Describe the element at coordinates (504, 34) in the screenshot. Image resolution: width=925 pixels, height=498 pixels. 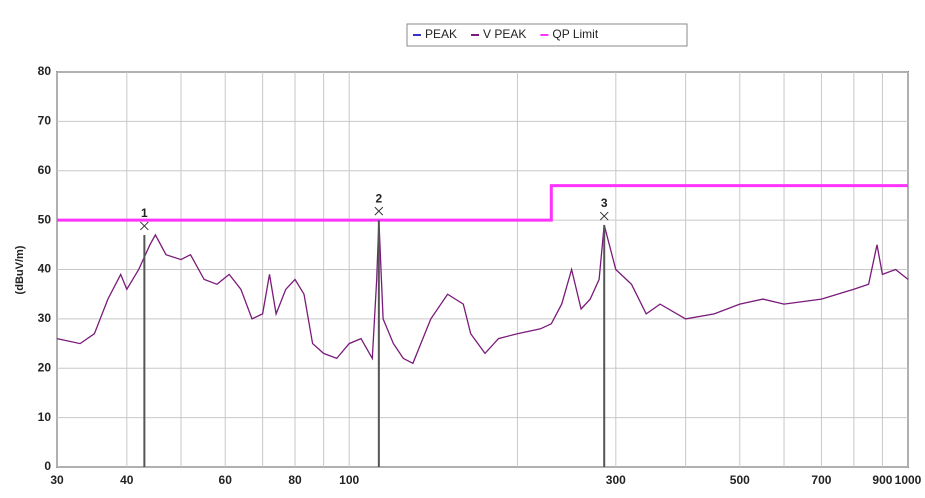
I see `legend-label: V PEAK` at that location.